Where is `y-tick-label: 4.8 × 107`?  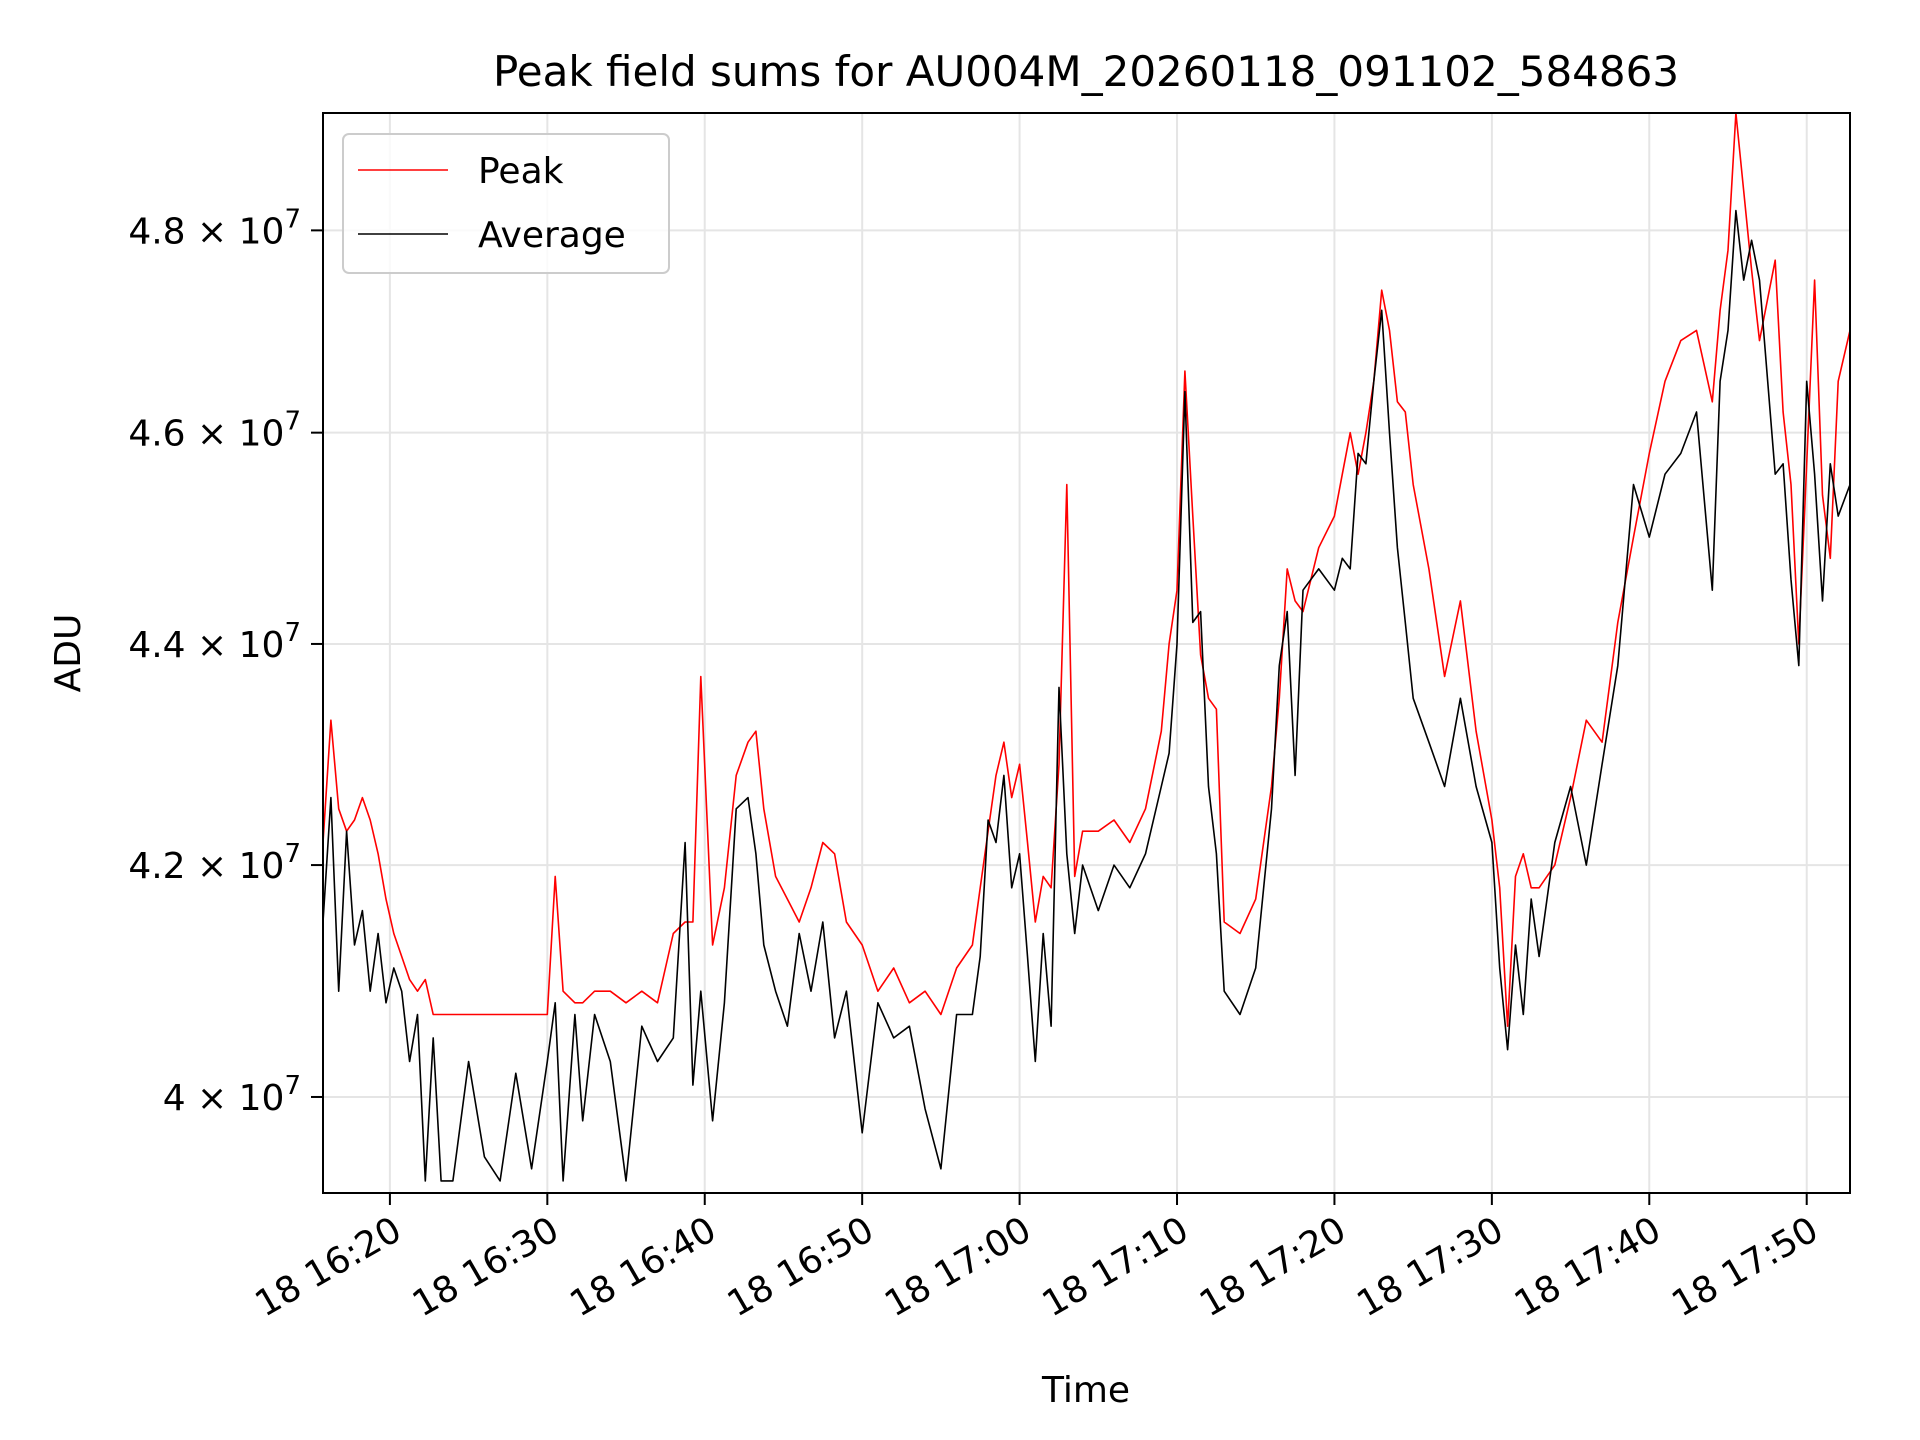 y-tick-label: 4.8 × 107 is located at coordinates (214, 228).